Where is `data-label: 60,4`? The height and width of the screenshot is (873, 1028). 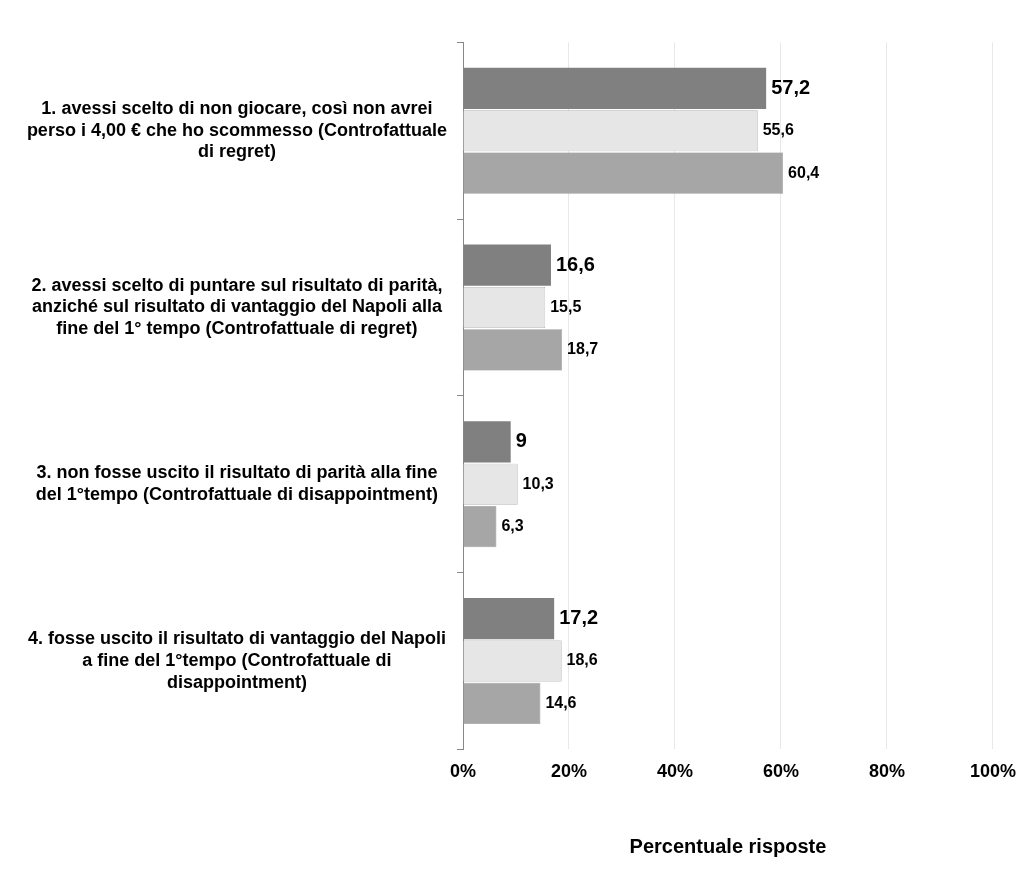 data-label: 60,4 is located at coordinates (804, 172).